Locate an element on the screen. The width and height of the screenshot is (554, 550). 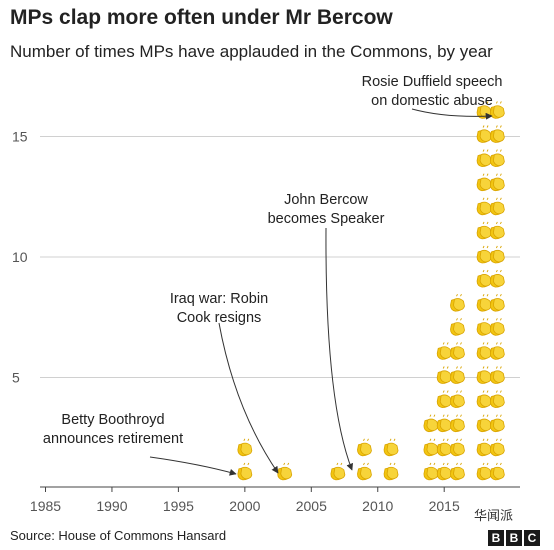
y-tick-labels: 5 10 15 is located at coordinates (20, 257).